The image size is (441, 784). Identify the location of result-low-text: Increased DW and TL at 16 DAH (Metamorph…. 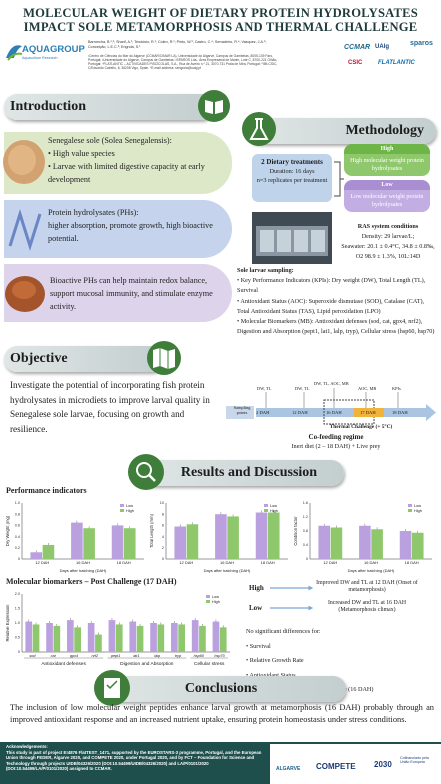
(367, 606).